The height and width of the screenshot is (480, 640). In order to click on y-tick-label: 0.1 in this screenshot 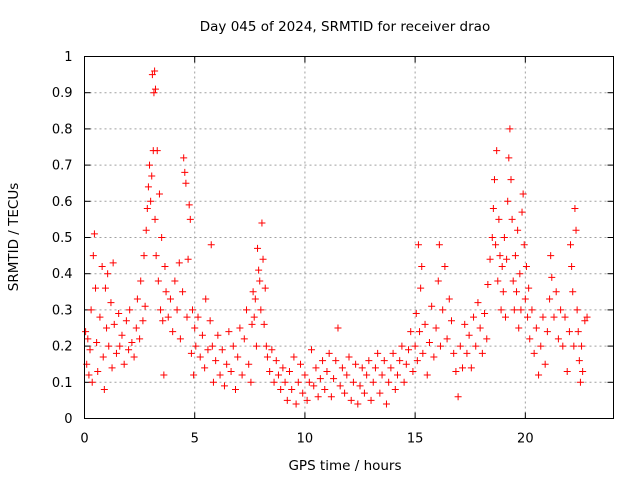, I will do `click(62, 383)`.